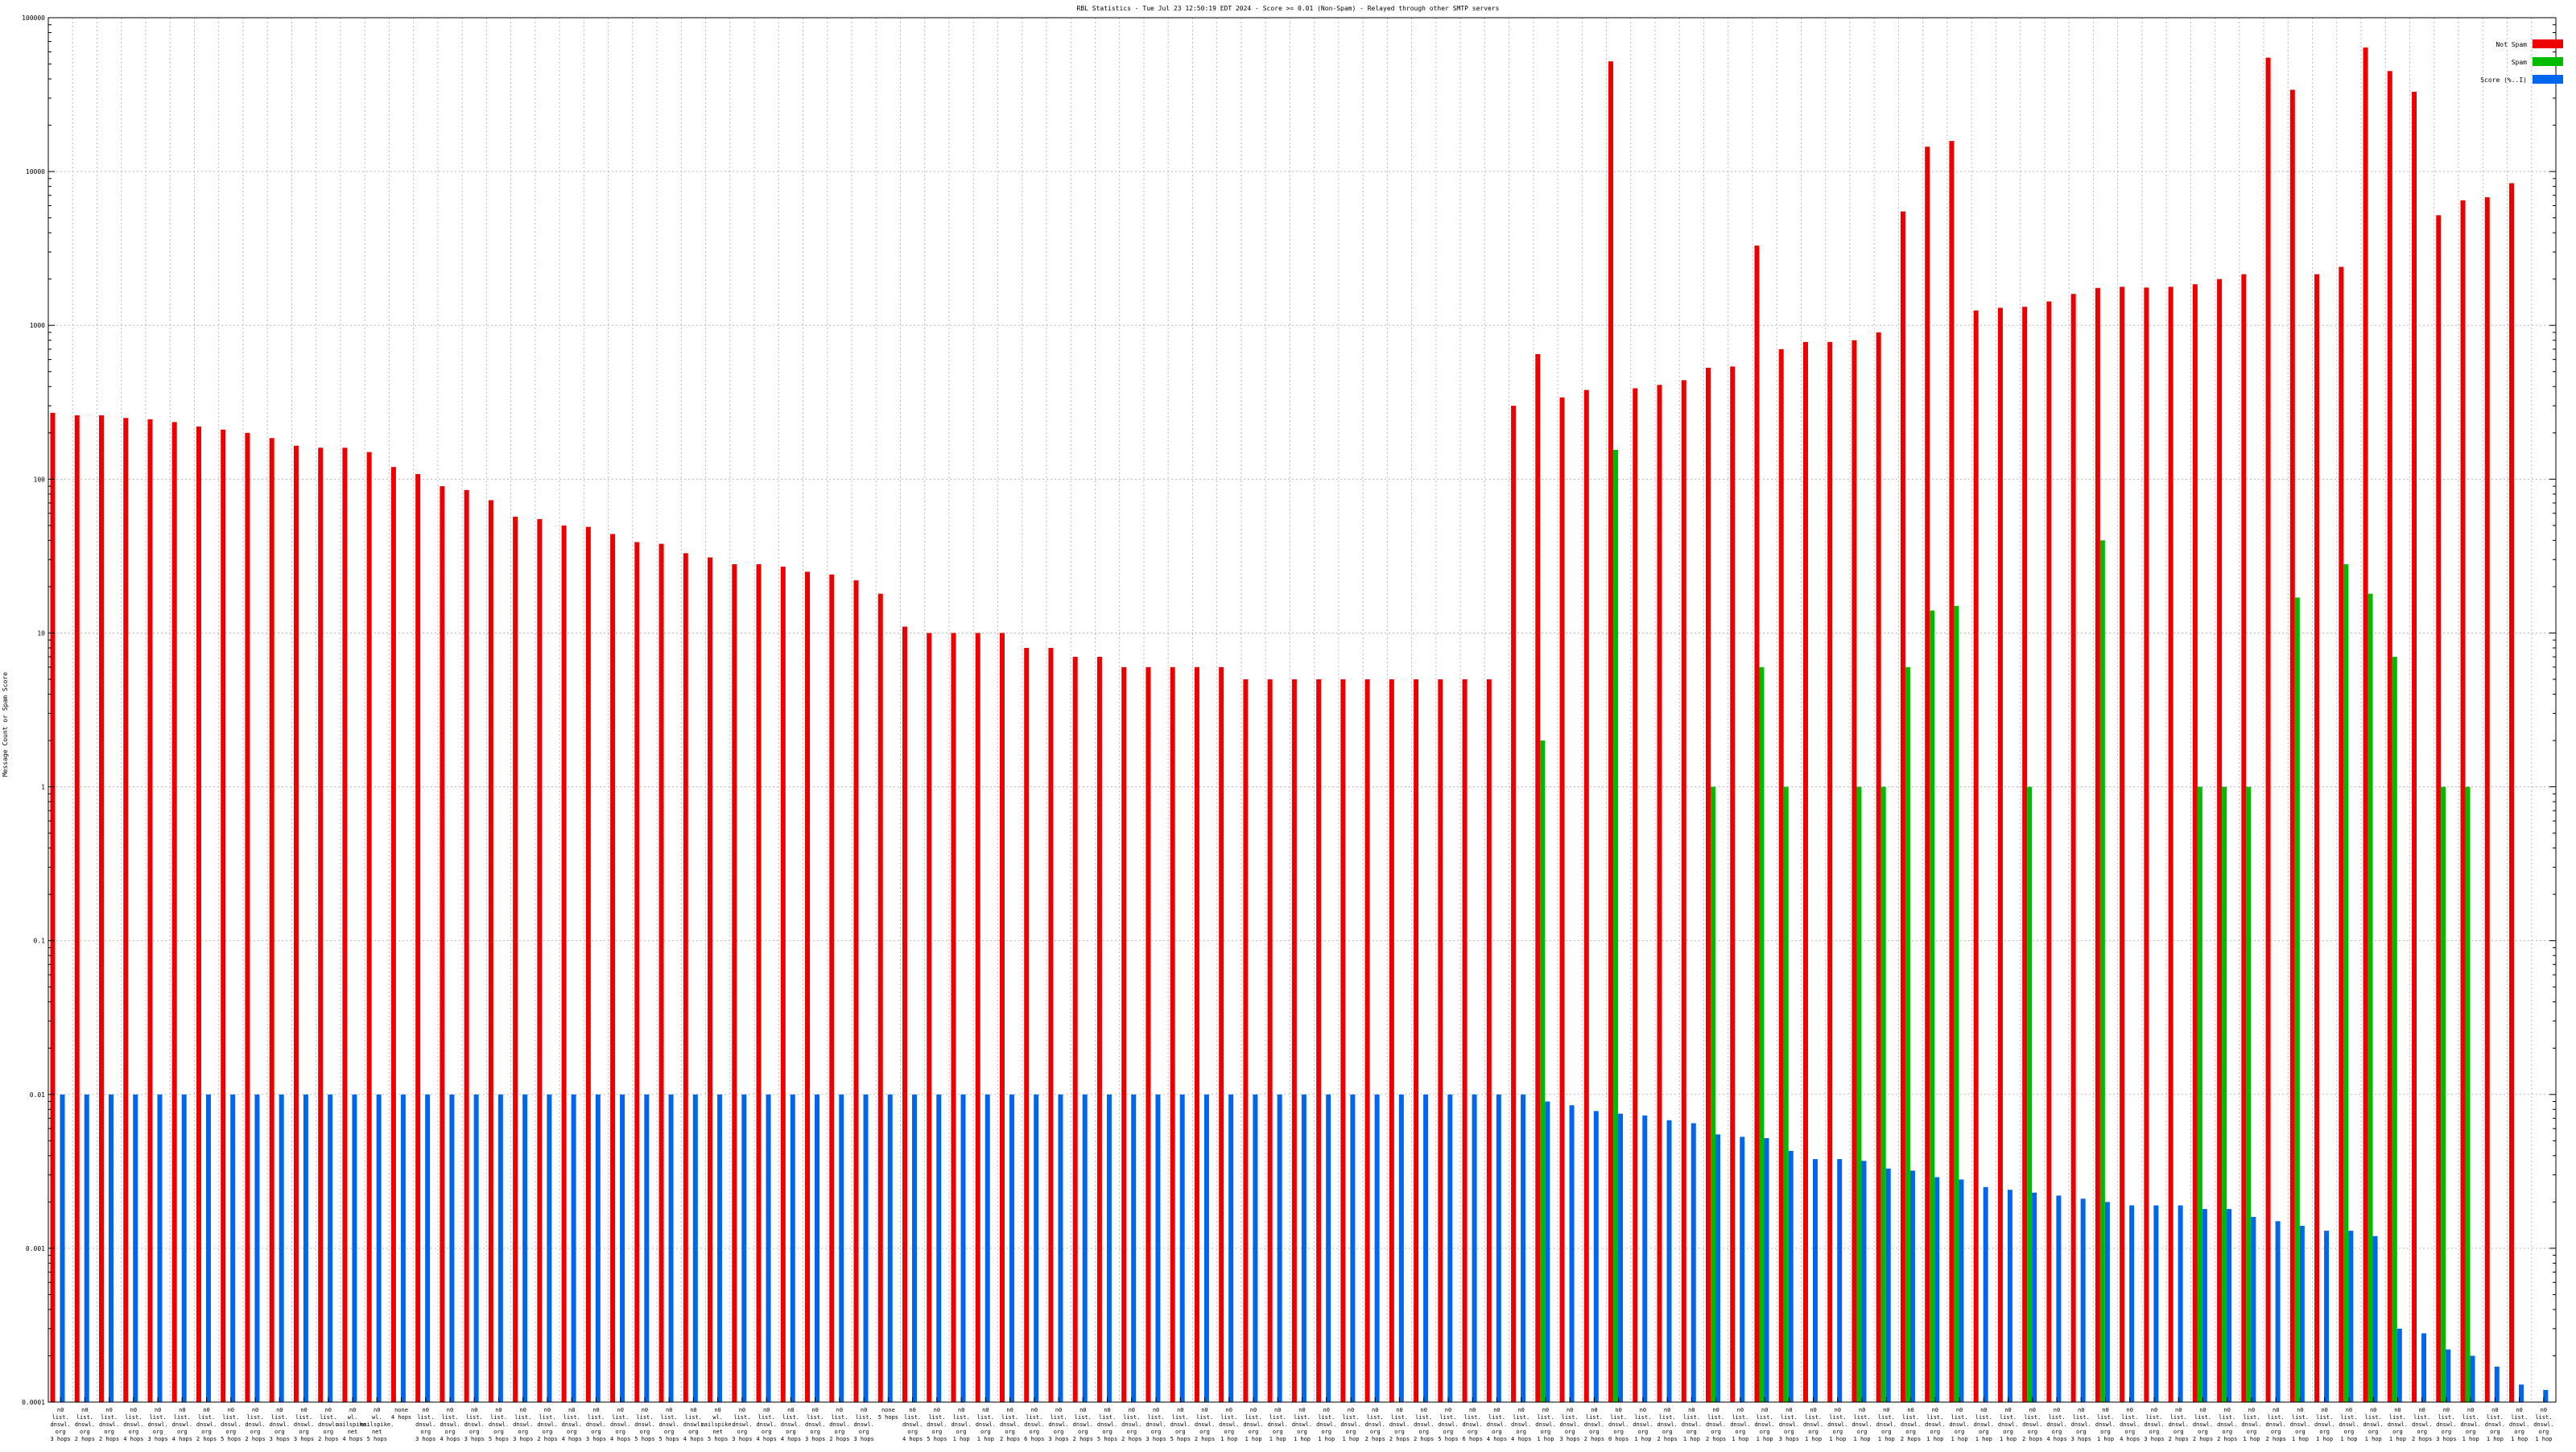  Describe the element at coordinates (2511, 45) in the screenshot. I see `legend-label: Not Spam` at that location.